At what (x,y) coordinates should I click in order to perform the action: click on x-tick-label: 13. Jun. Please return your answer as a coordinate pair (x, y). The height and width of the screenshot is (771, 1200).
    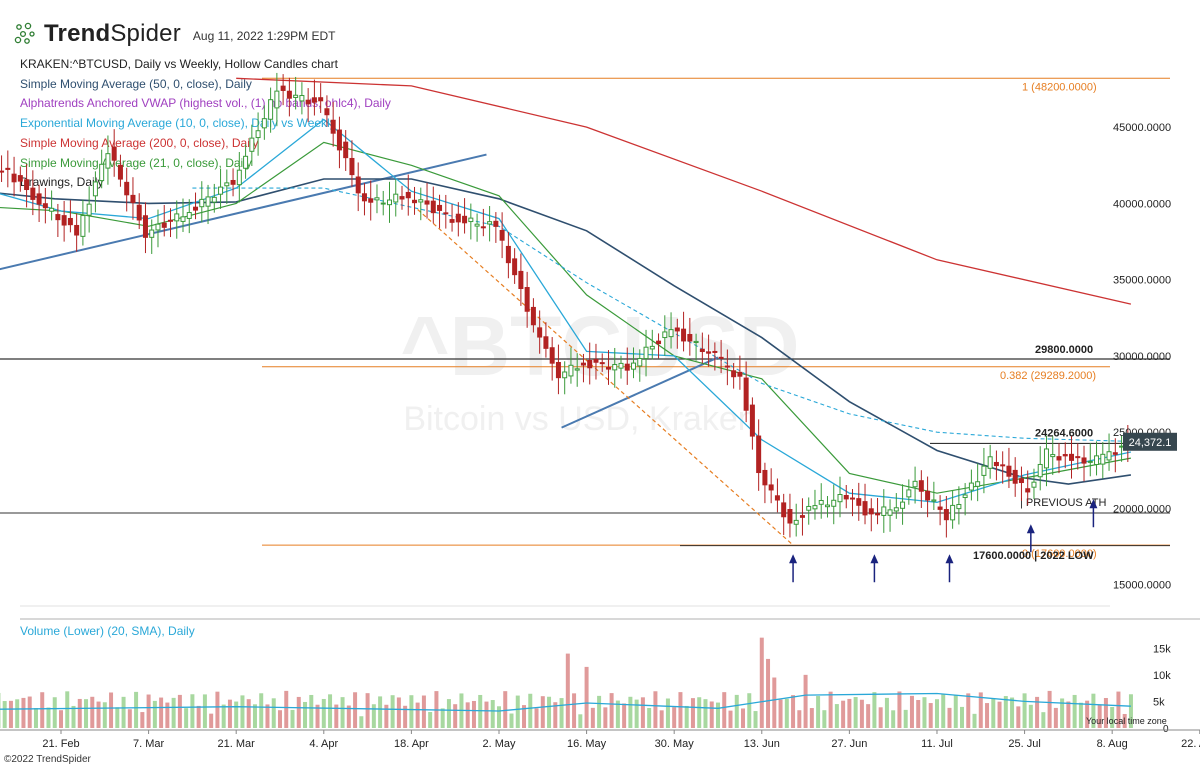
    Looking at the image, I should click on (762, 744).